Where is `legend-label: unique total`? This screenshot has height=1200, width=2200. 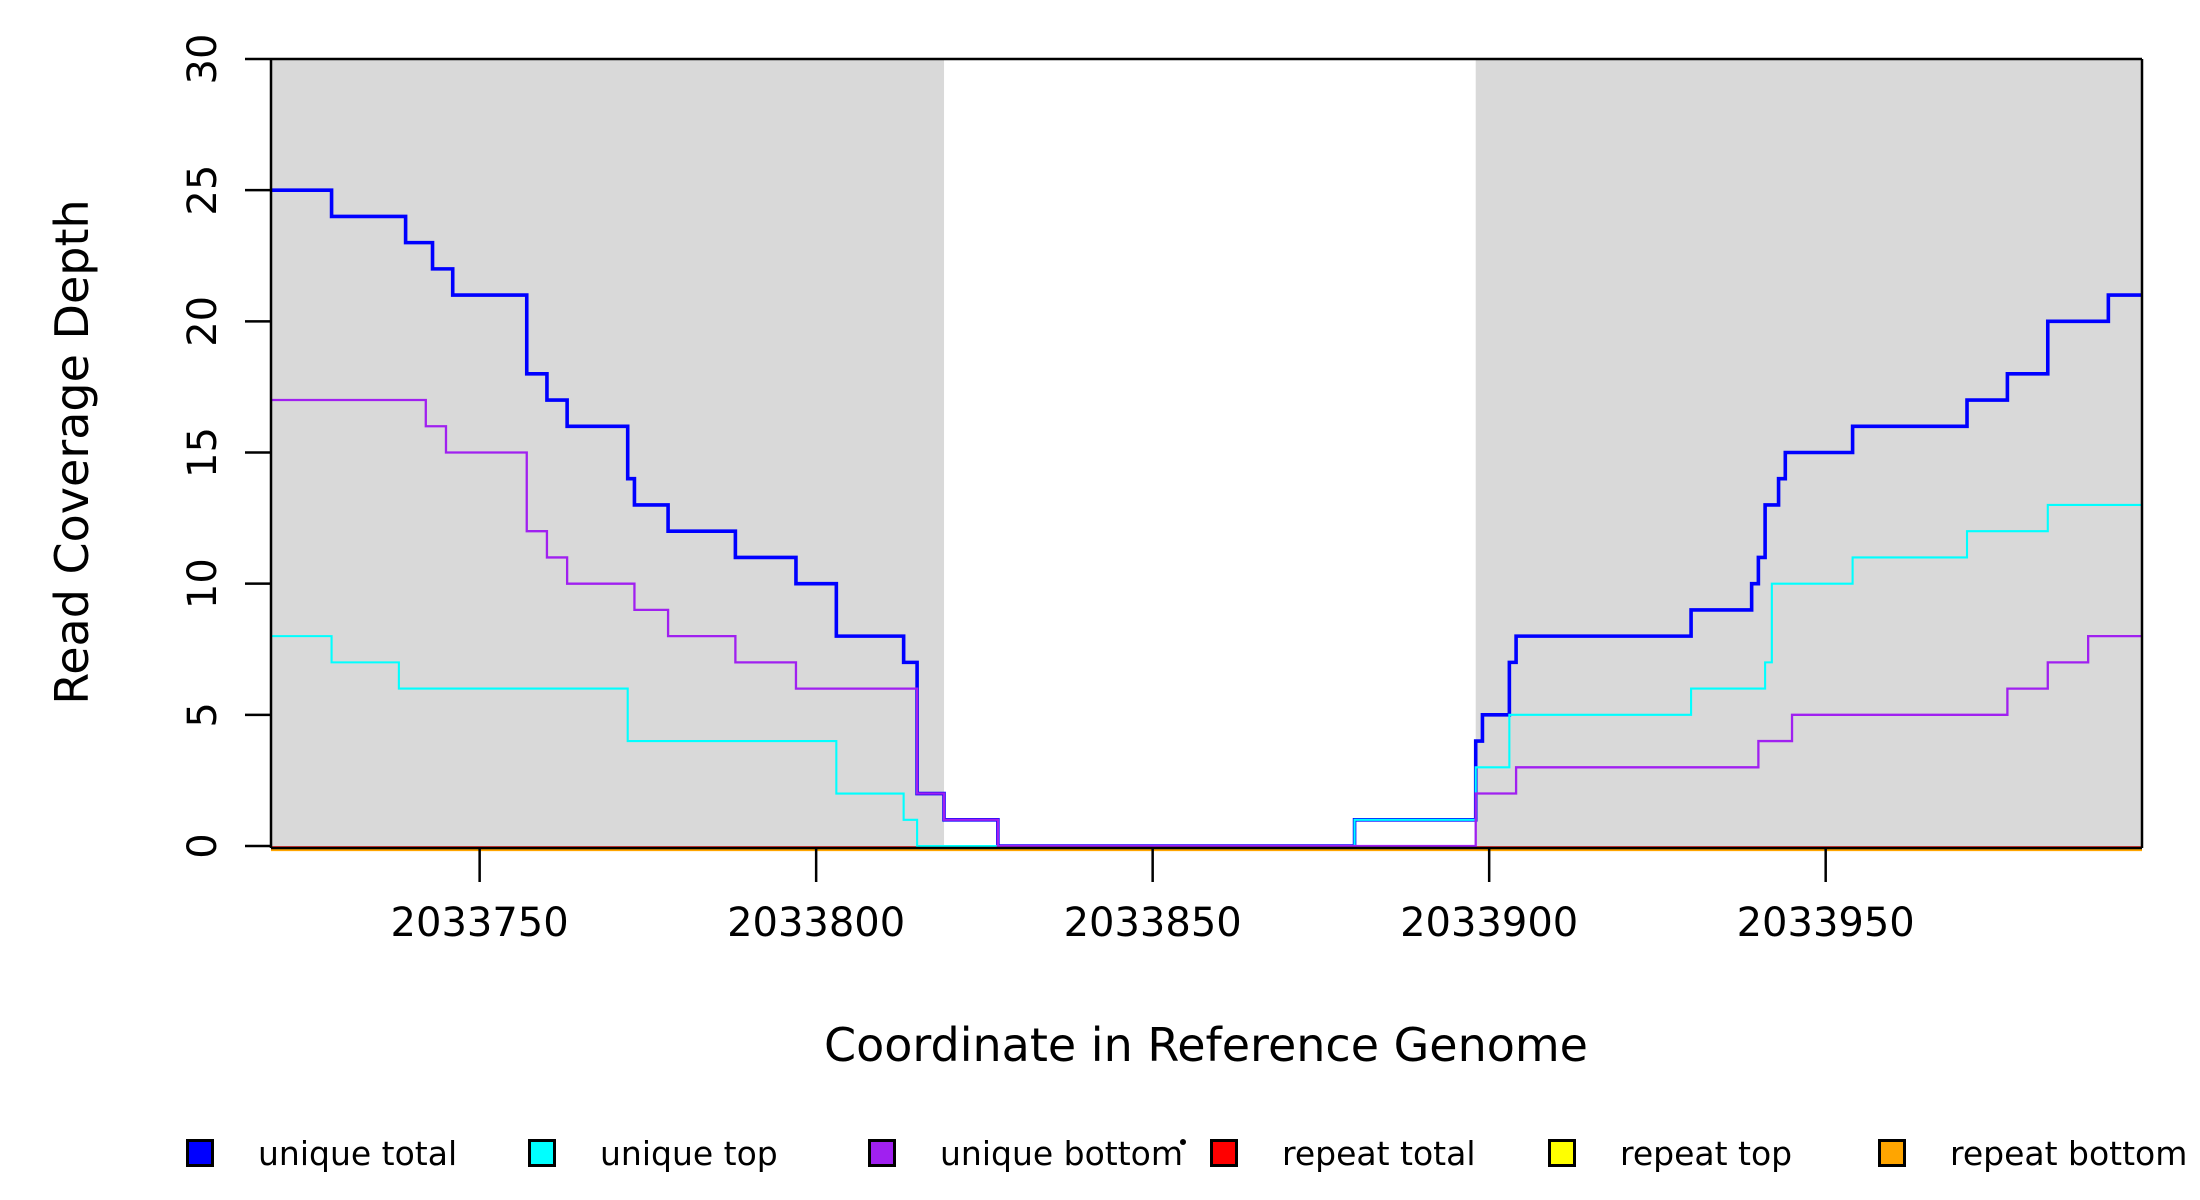
legend-label: unique total is located at coordinates (358, 1153).